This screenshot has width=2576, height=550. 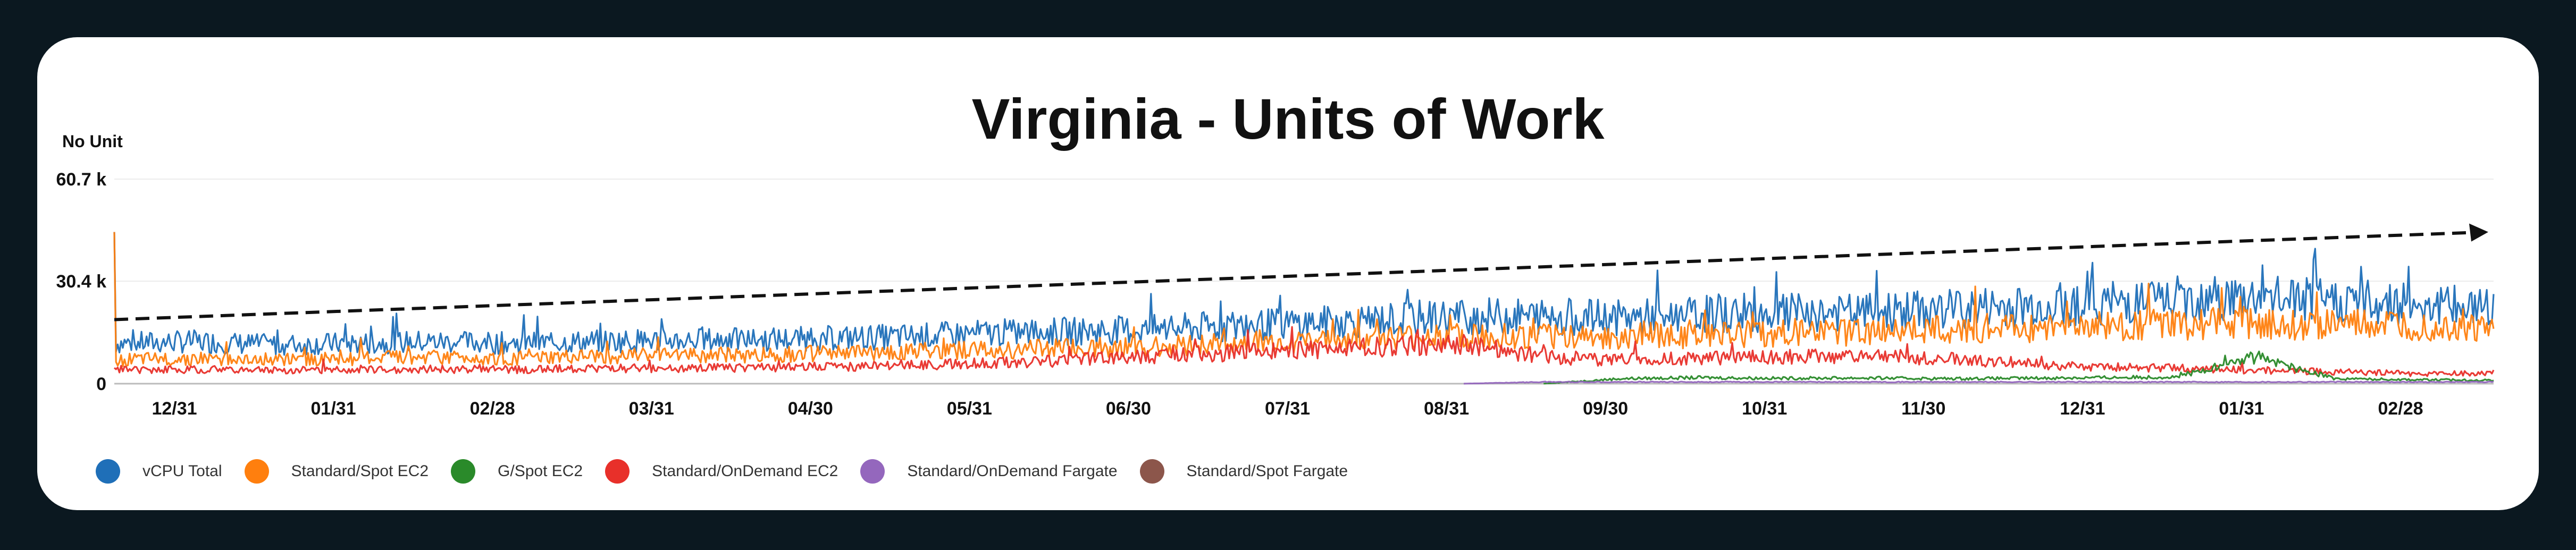 What do you see at coordinates (1293, 276) in the screenshot?
I see `trend-line` at bounding box center [1293, 276].